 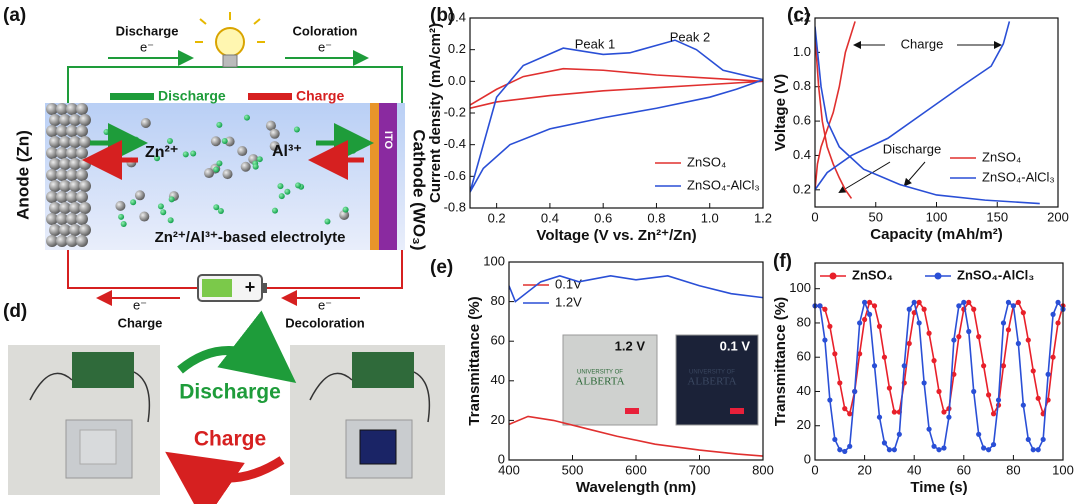 I want to click on label: Al³⁺, so click(x=287, y=151).